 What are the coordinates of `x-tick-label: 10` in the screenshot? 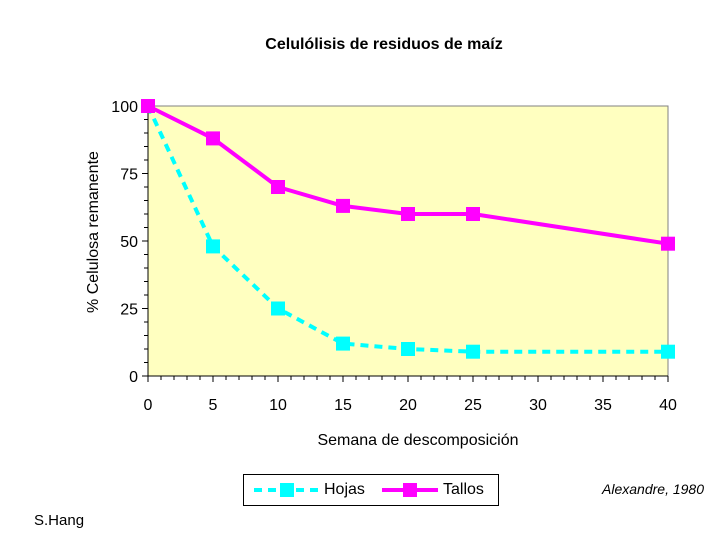 It's located at (278, 405).